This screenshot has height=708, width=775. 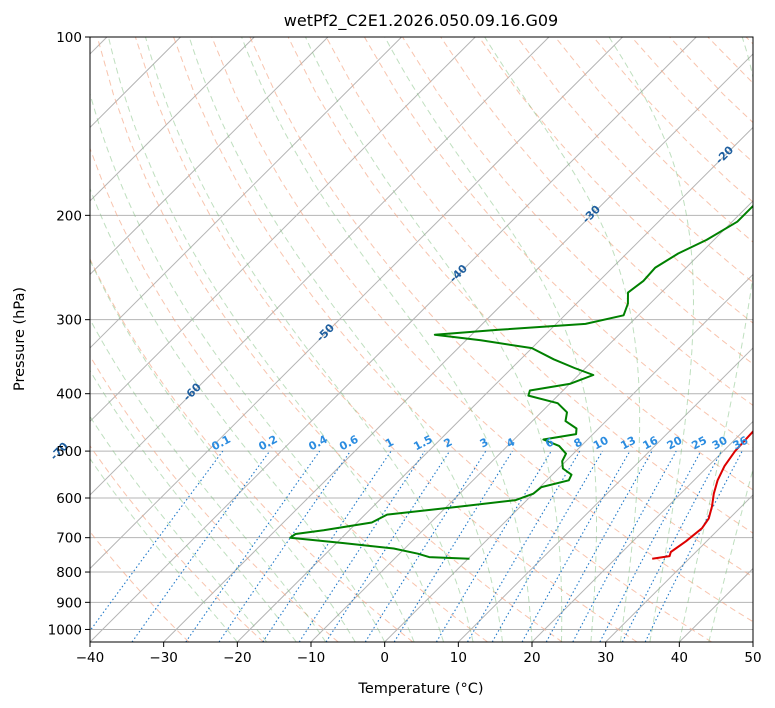 I want to click on x-tick-label: 0, so click(x=384, y=658).